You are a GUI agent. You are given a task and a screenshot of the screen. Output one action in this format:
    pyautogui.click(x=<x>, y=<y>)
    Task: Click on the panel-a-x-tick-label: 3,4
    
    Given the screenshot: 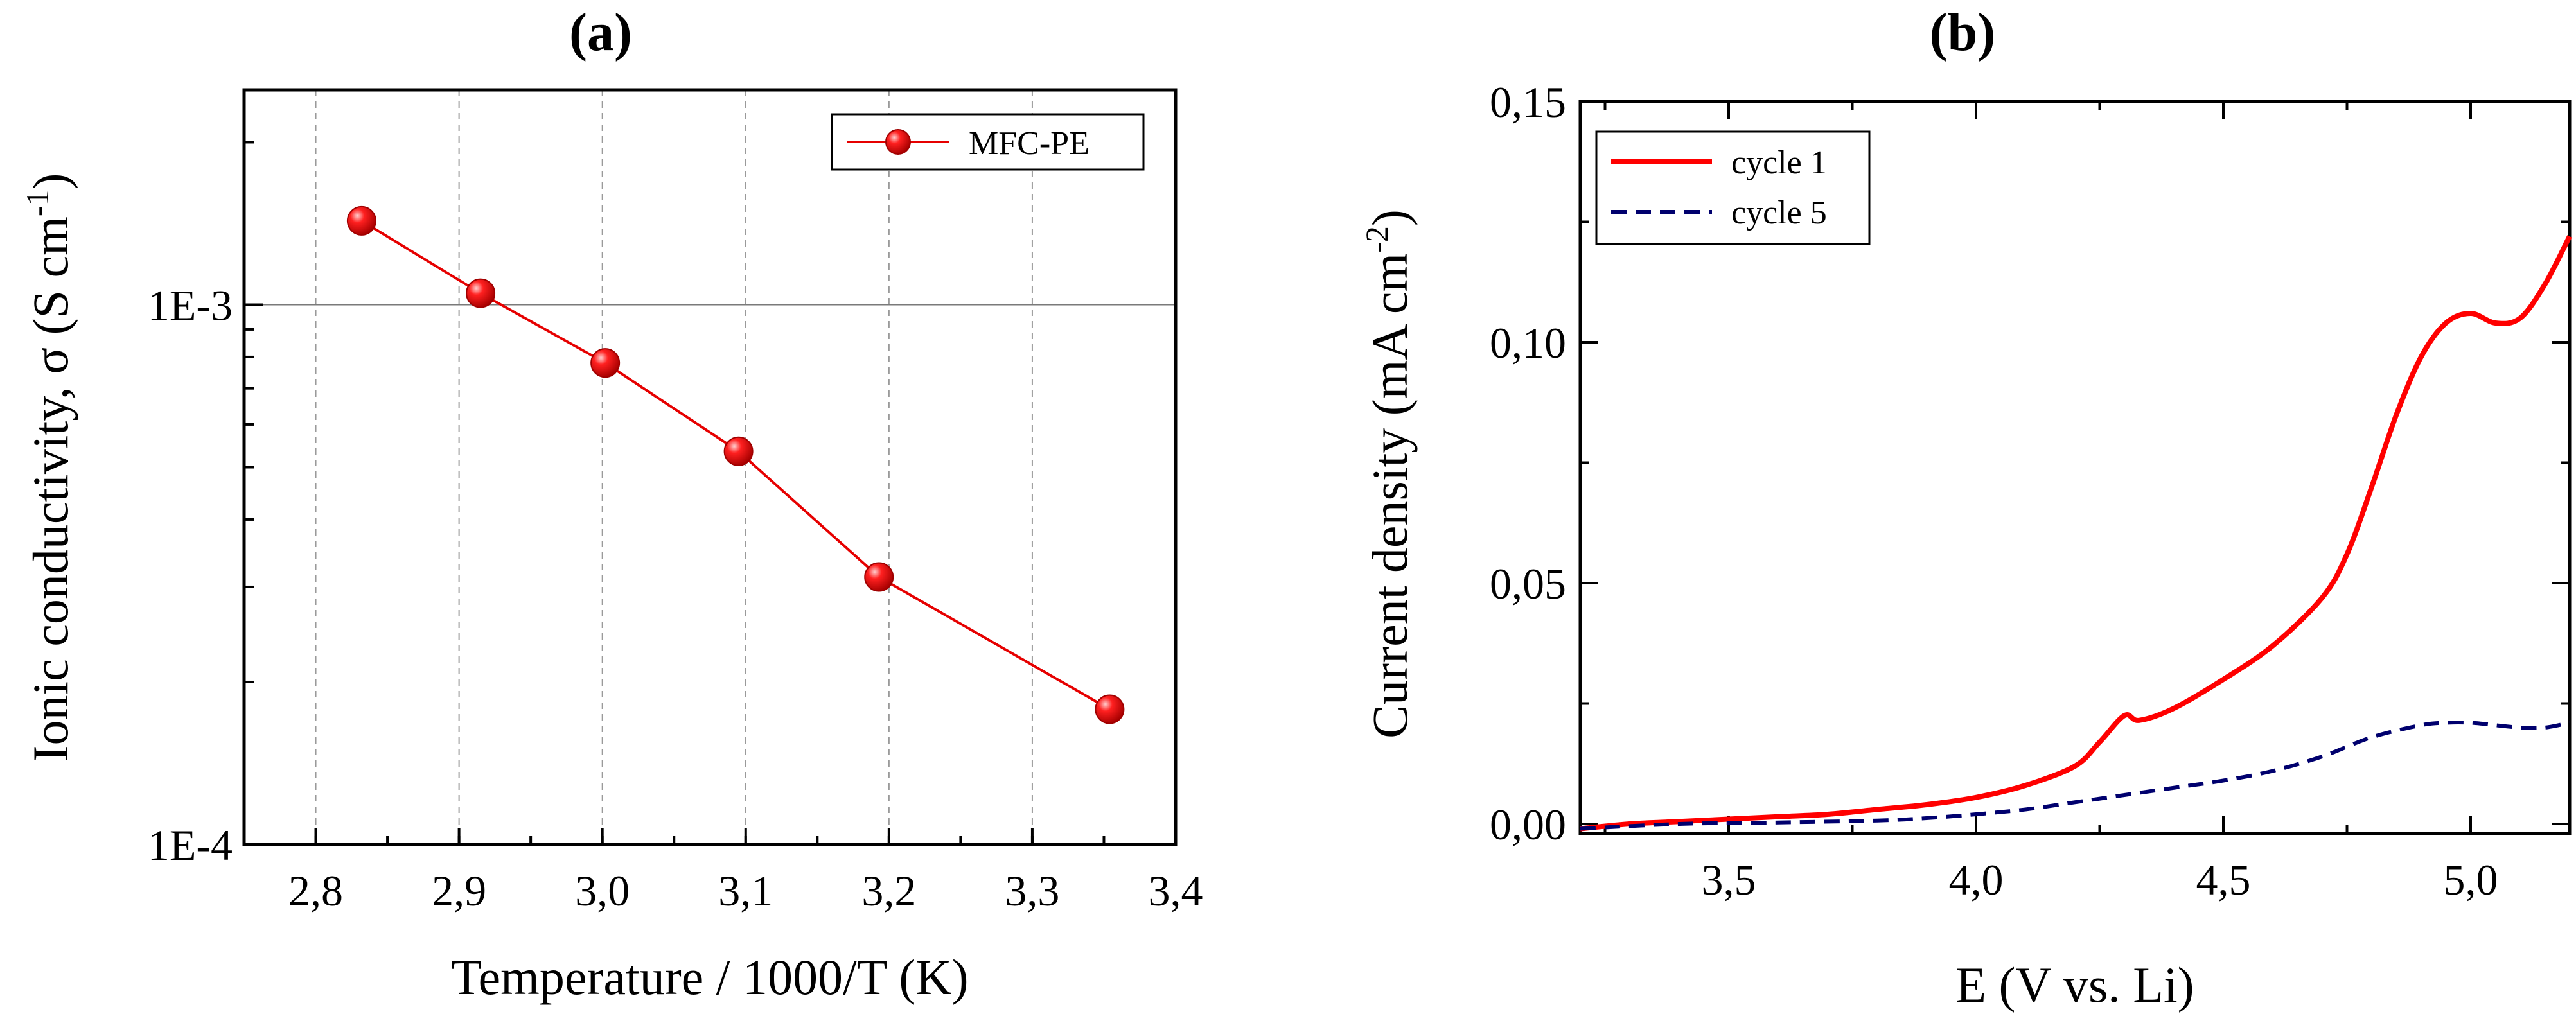 What is the action you would take?
    pyautogui.click(x=1176, y=890)
    